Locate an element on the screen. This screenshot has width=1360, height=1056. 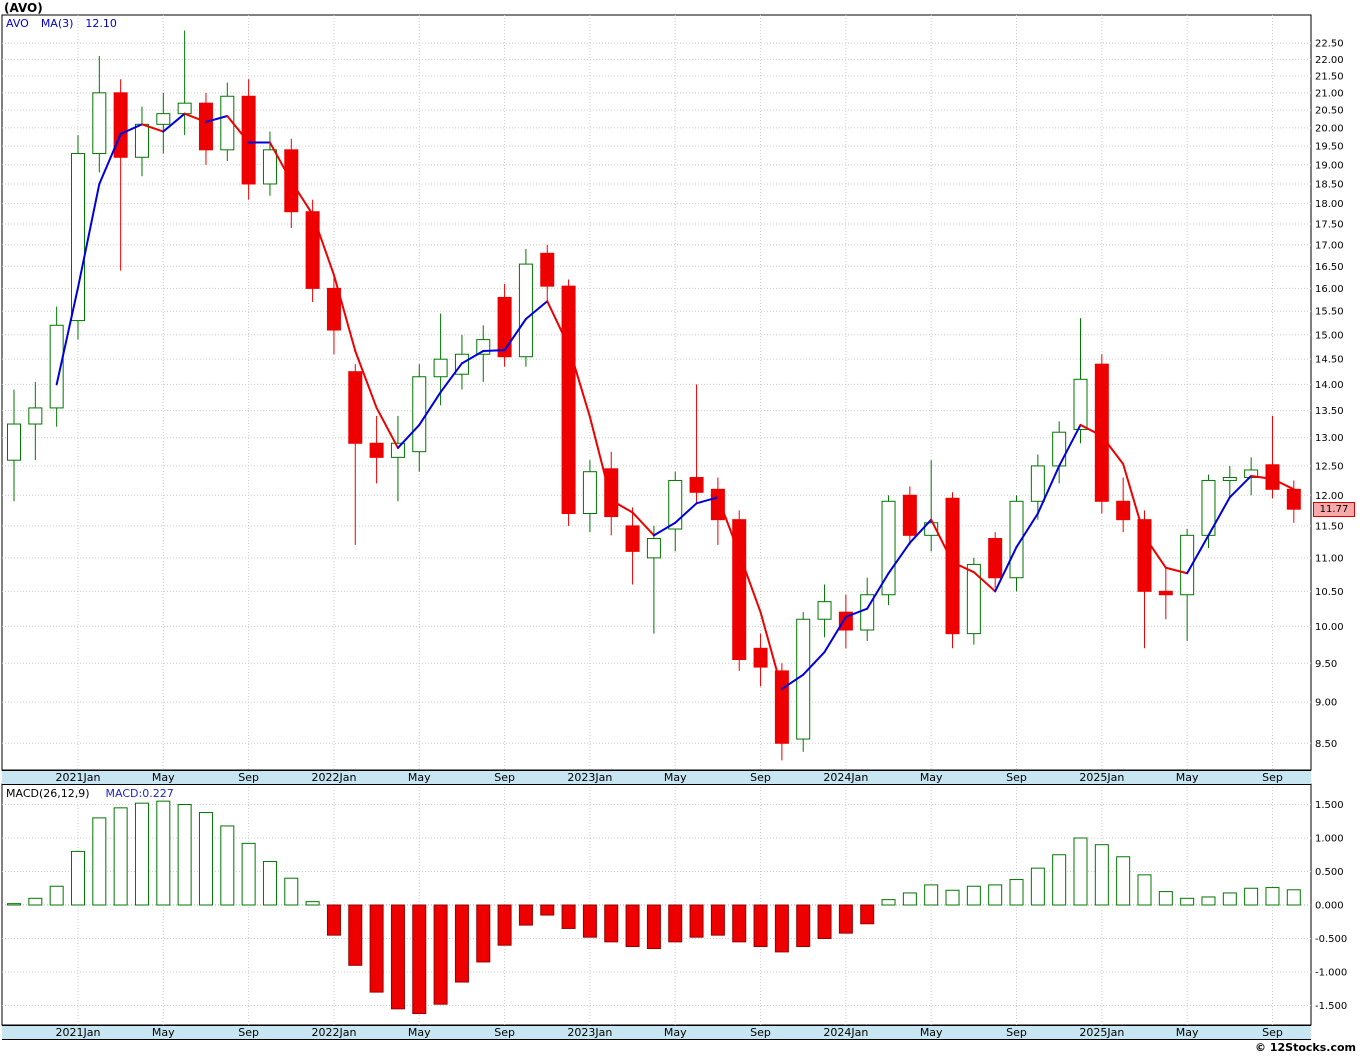
price-axis-tick-label: 21.50 is located at coordinates (1329, 76).